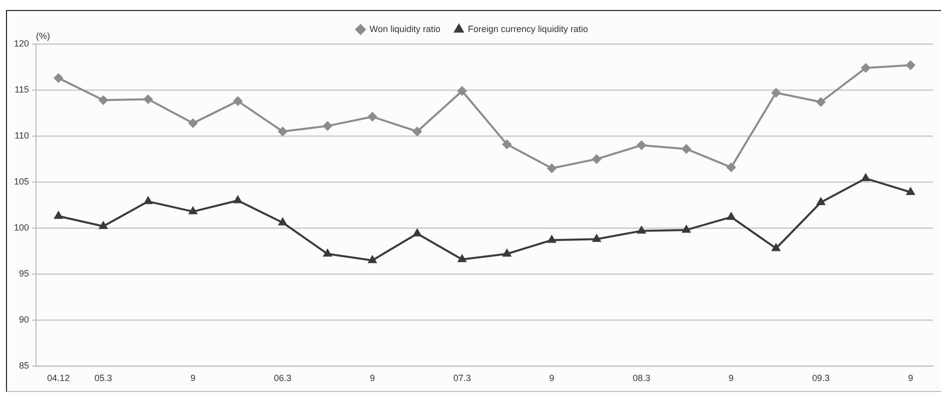 Image resolution: width=944 pixels, height=404 pixels. Describe the element at coordinates (283, 378) in the screenshot. I see `x-tick-label: 06.3` at that location.